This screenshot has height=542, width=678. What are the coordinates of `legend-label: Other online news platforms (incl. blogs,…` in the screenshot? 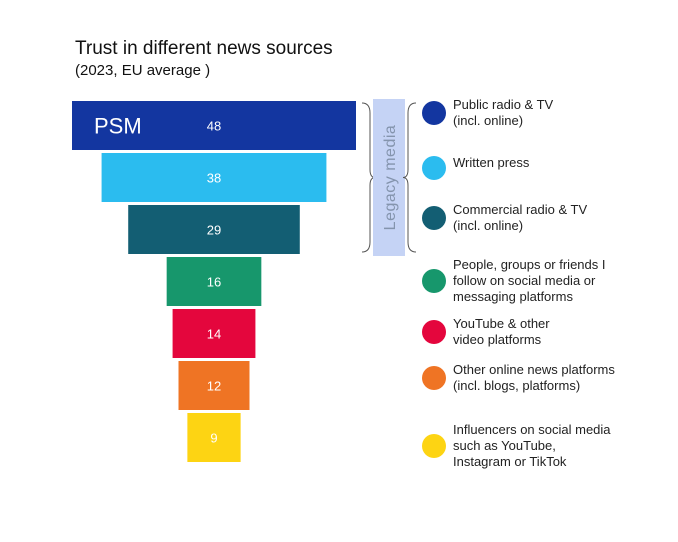 It's located at (534, 377).